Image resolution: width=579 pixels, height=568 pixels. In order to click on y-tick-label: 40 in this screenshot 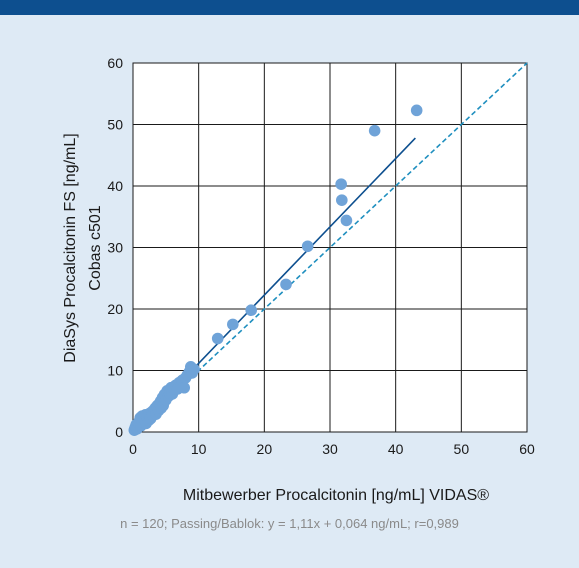, I will do `click(115, 186)`.